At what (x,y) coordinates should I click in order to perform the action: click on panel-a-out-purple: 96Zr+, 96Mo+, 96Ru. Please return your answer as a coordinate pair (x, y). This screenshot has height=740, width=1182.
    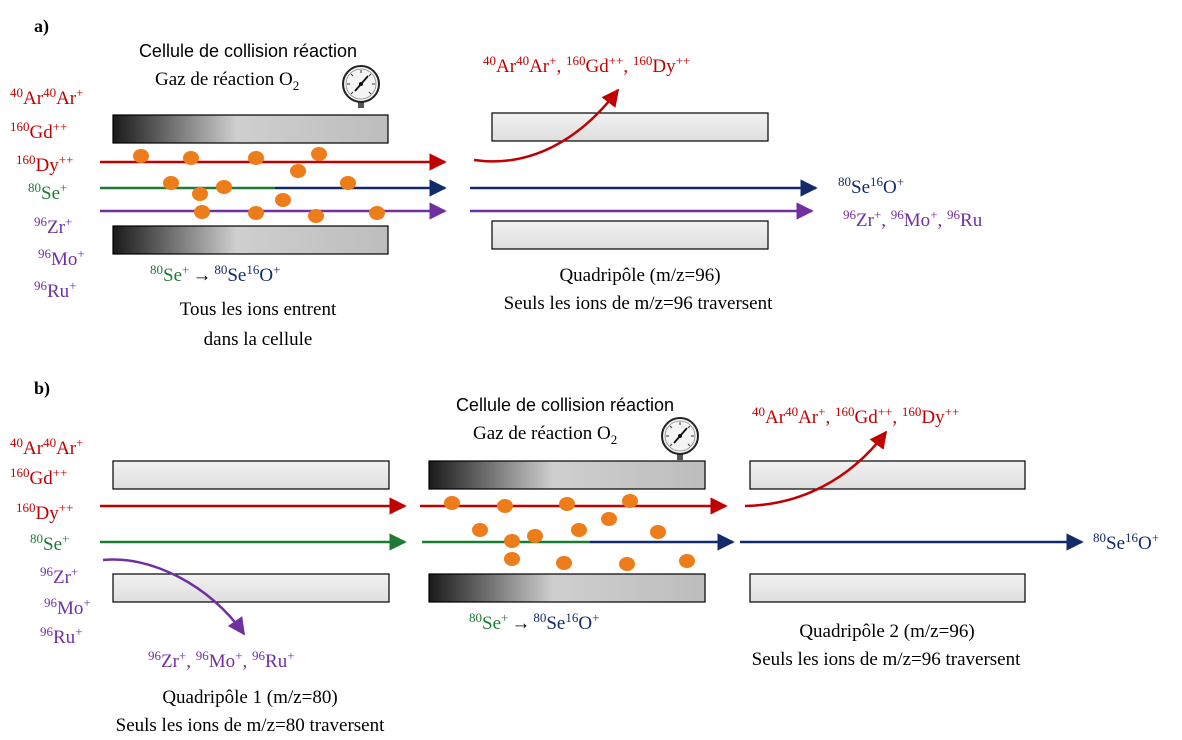
    Looking at the image, I should click on (913, 219).